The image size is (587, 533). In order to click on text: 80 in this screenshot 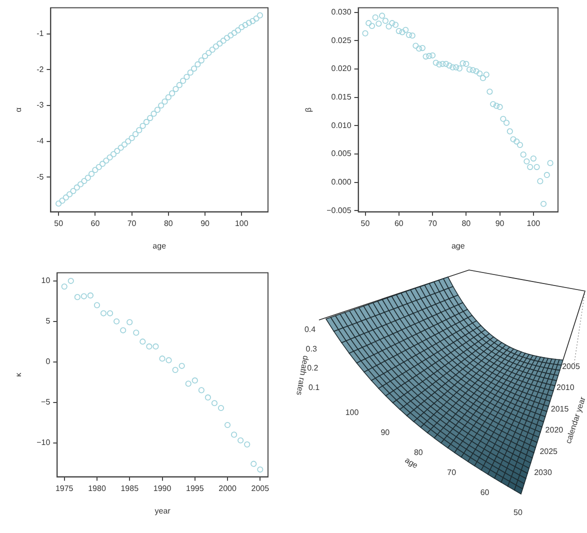, I will do `click(419, 452)`.